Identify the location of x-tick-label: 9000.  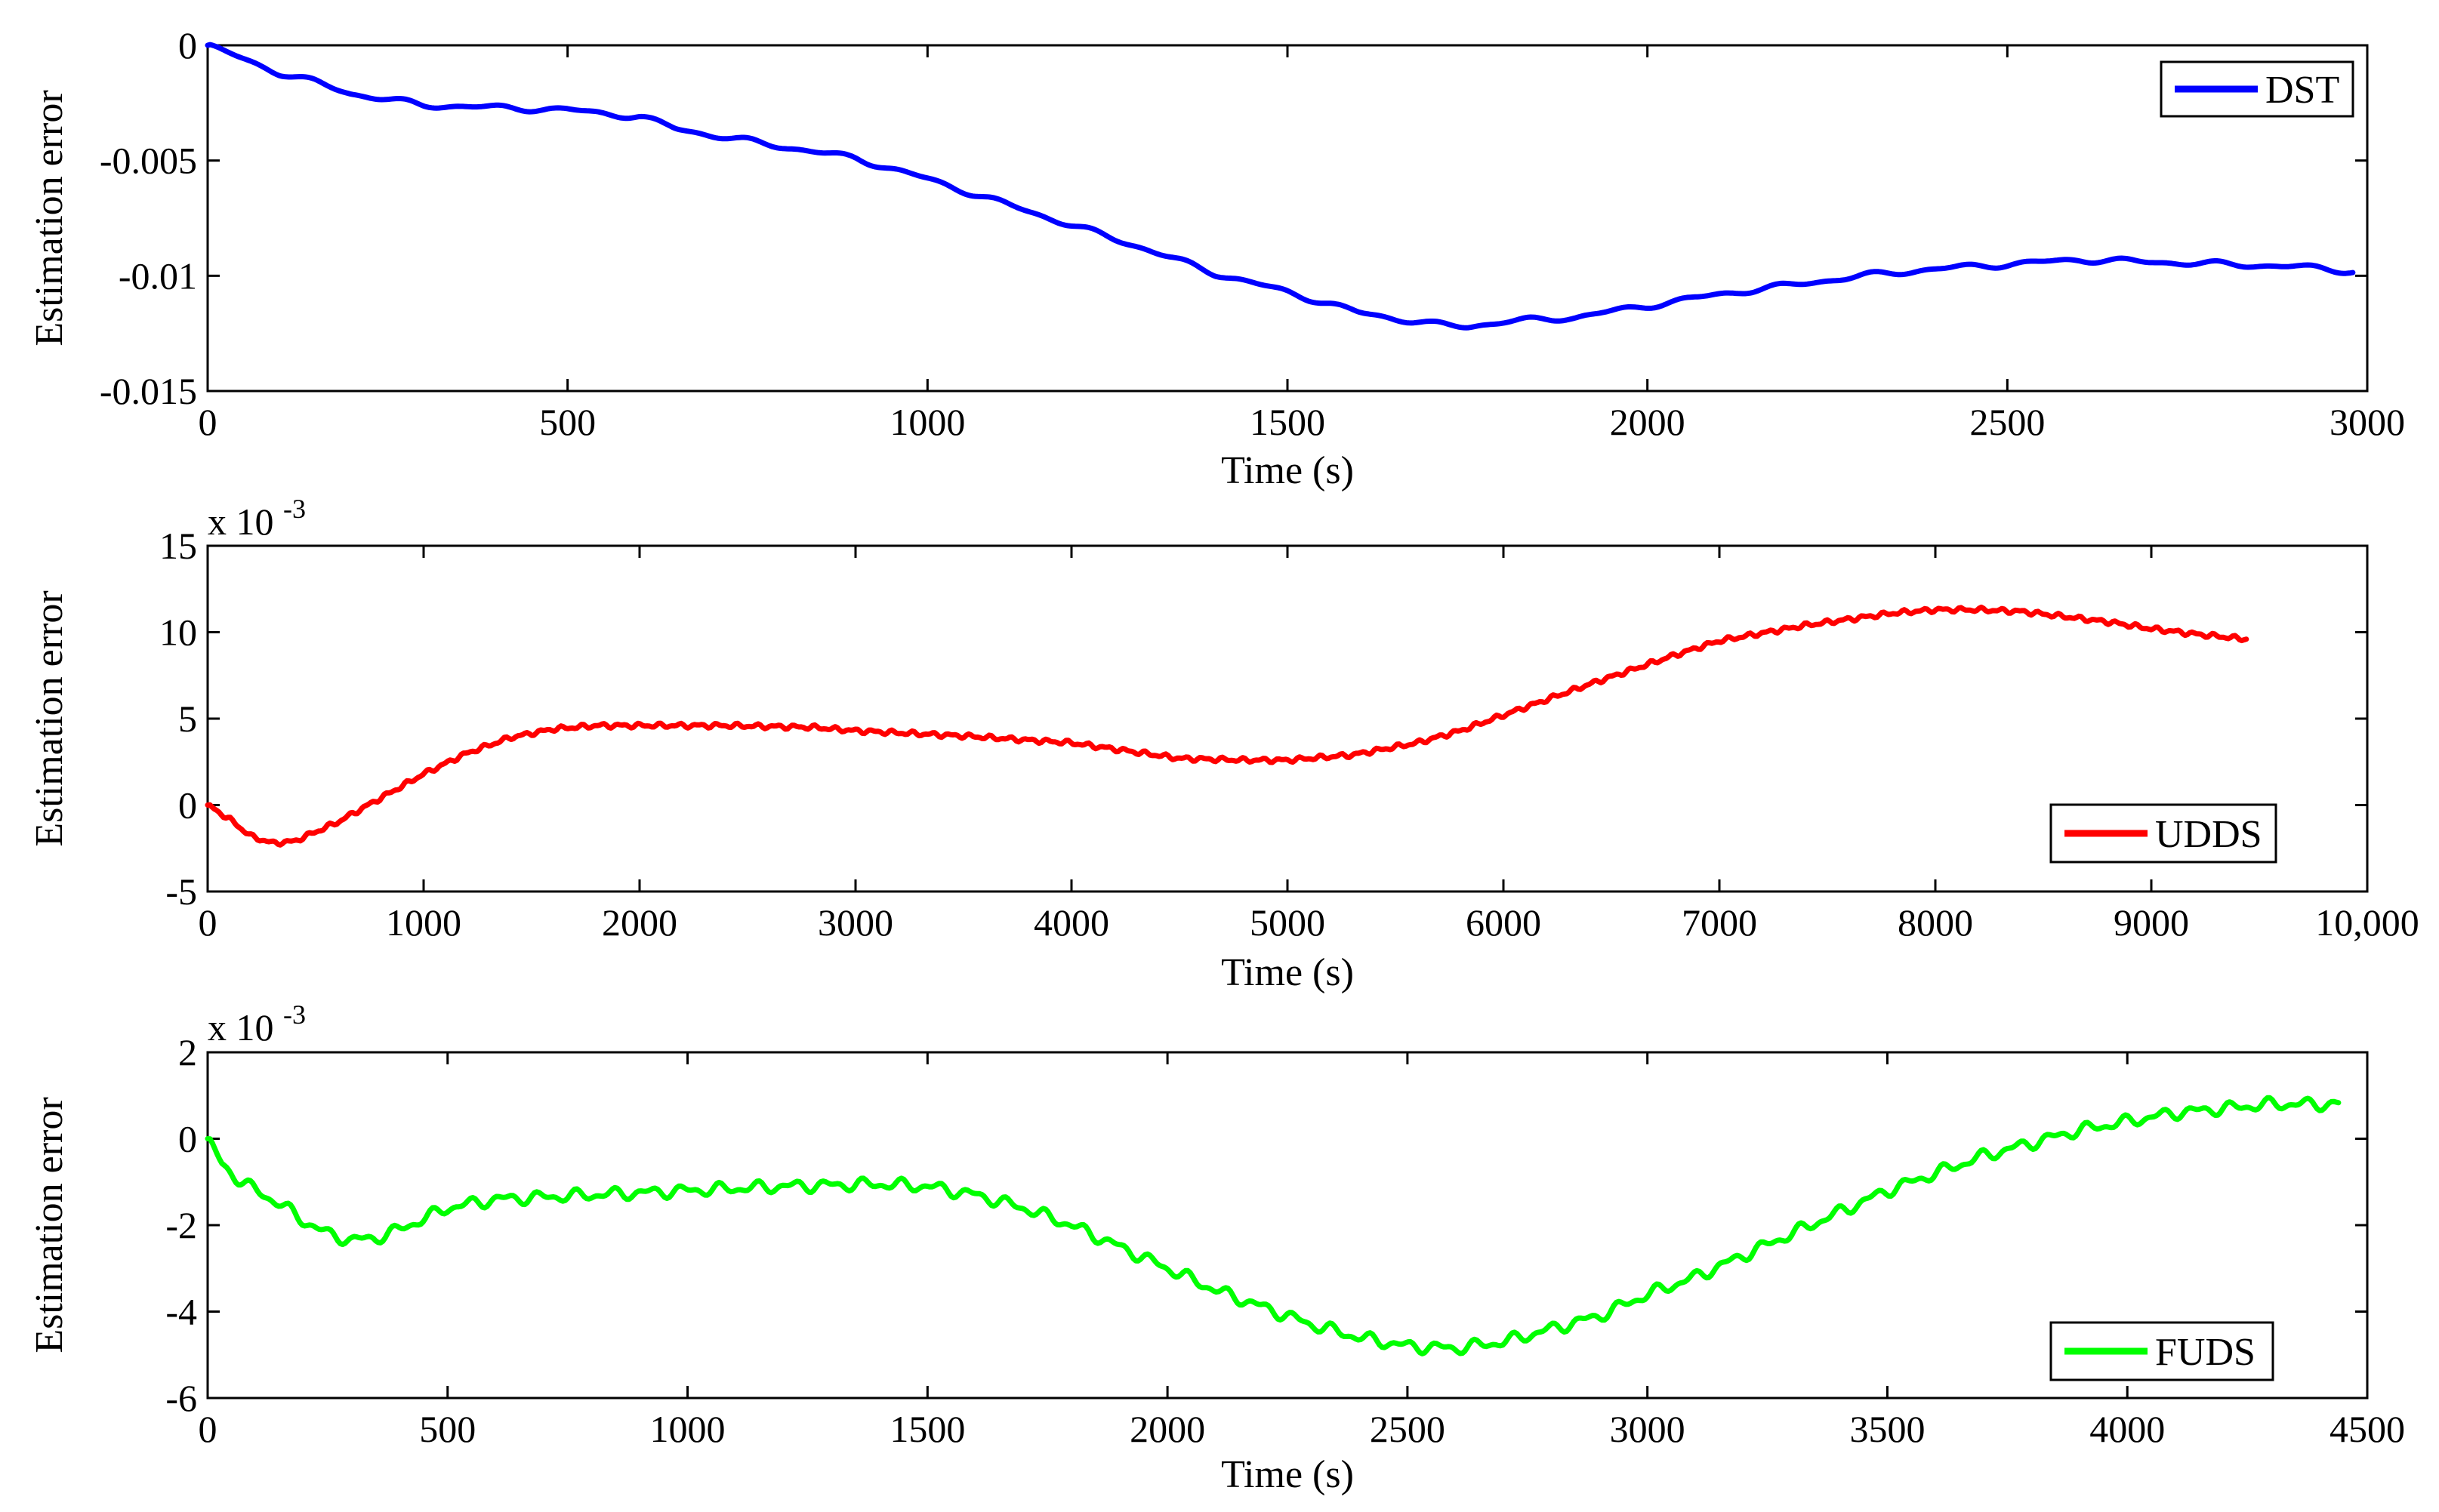
(2151, 923).